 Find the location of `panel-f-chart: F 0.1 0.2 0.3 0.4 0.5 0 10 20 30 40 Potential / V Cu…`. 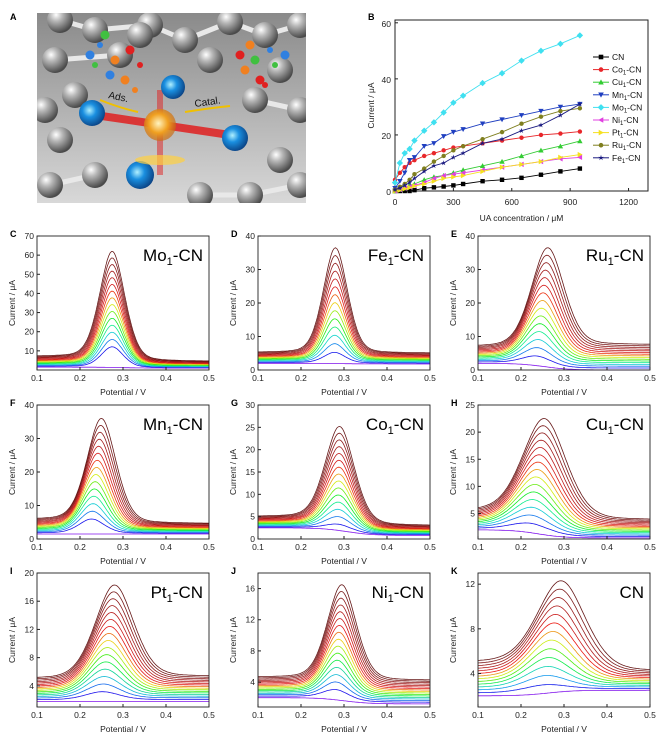

panel-f-chart: F 0.1 0.2 0.3 0.4 0.5 0 10 20 30 40 Potential / V Cu… is located at coordinates (111, 482).